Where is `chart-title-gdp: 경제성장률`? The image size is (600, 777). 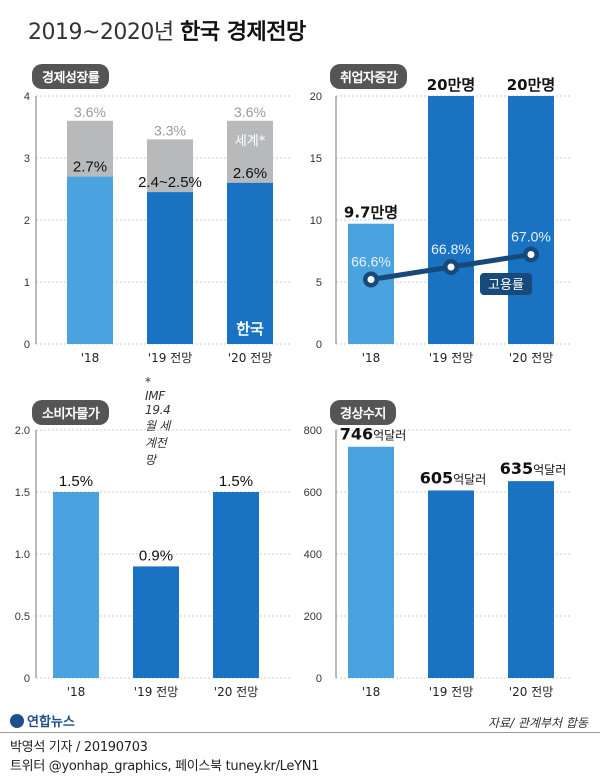
chart-title-gdp: 경제성장률 is located at coordinates (71, 76).